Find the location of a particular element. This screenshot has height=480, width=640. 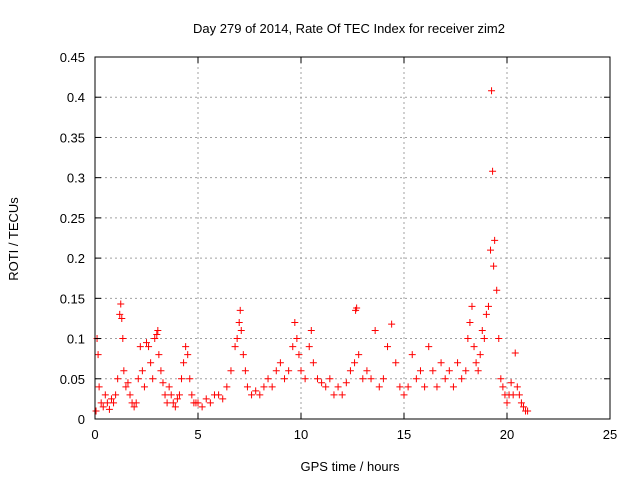

x-tick-label: 15 is located at coordinates (404, 434).